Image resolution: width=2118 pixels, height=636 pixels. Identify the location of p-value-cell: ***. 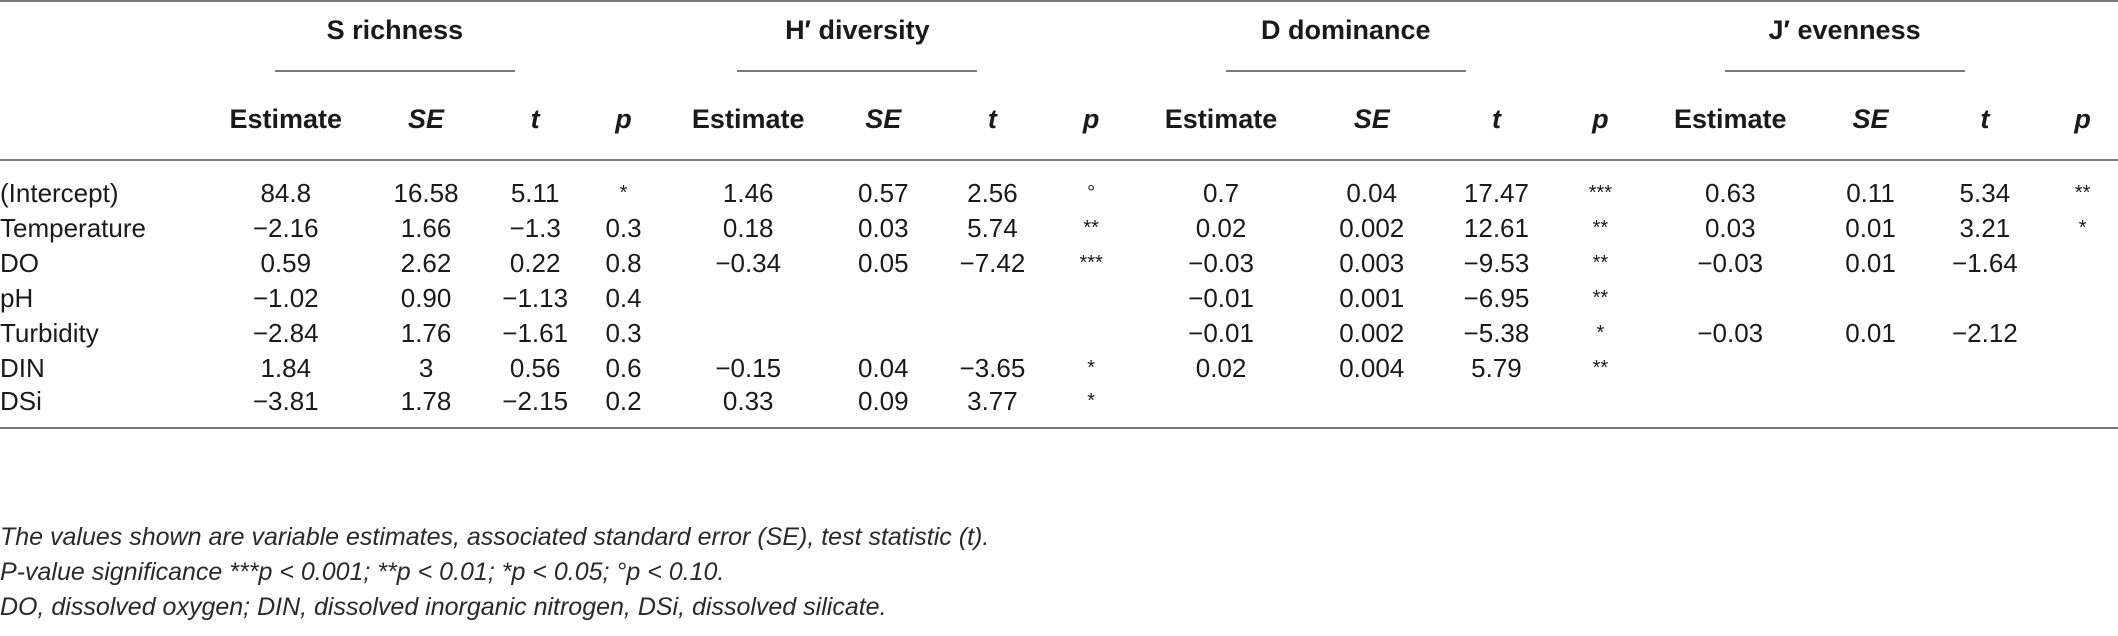
(1600, 193).